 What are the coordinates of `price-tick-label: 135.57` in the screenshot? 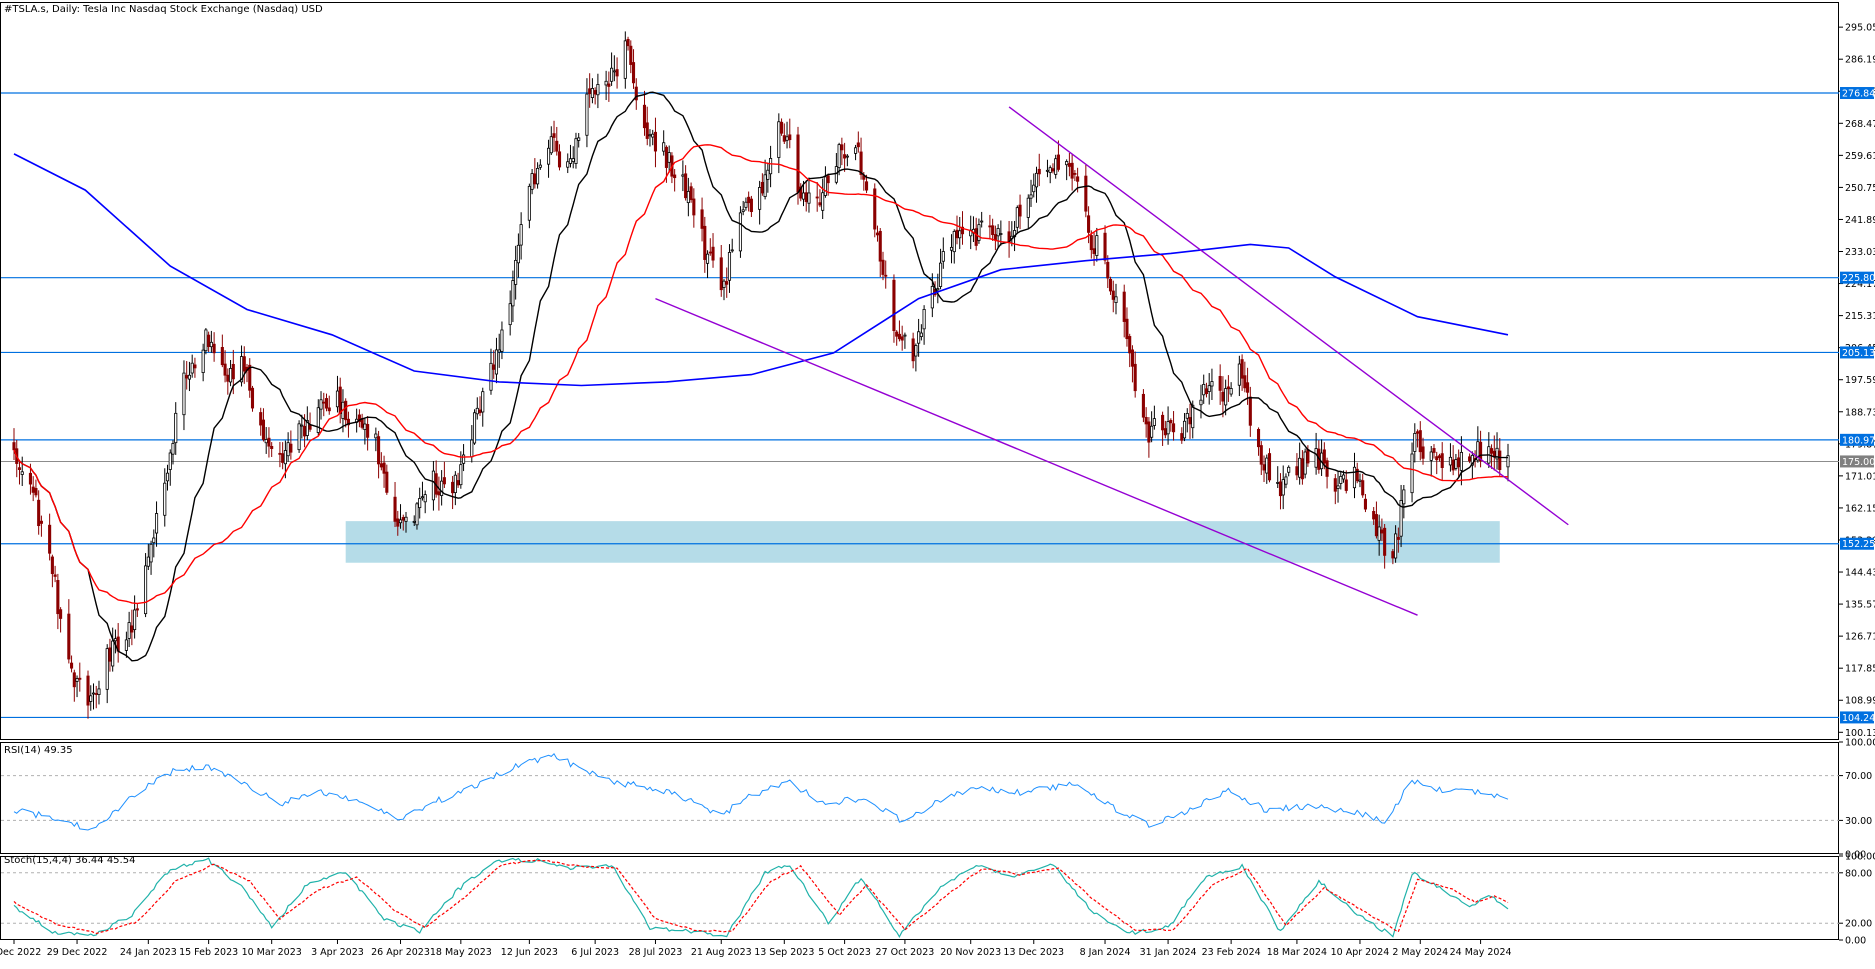 It's located at (1860, 605).